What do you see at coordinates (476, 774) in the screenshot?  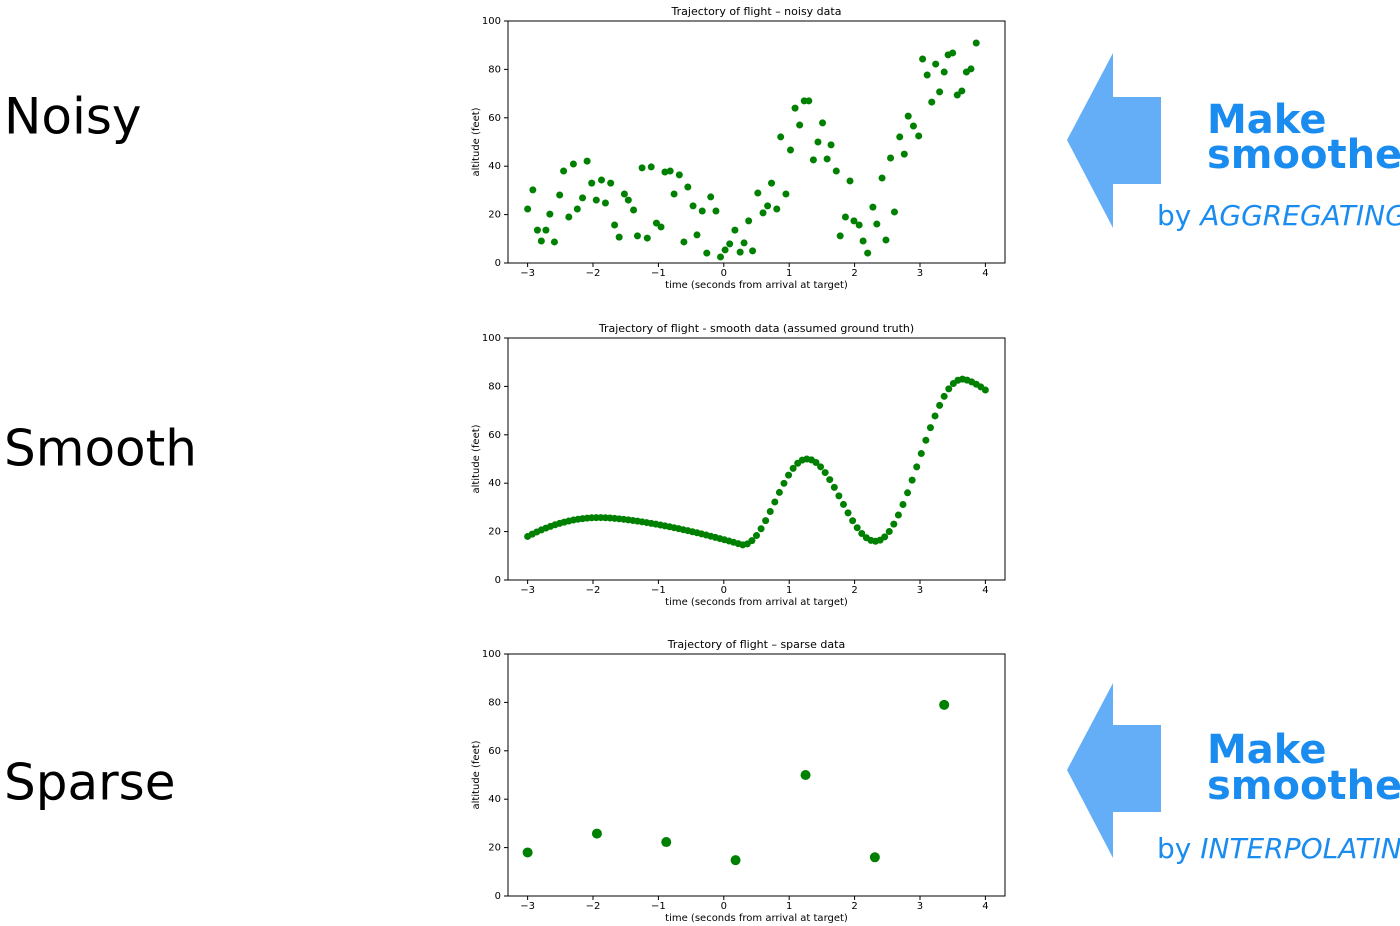 I see `y-axis-label: altitude (feet)` at bounding box center [476, 774].